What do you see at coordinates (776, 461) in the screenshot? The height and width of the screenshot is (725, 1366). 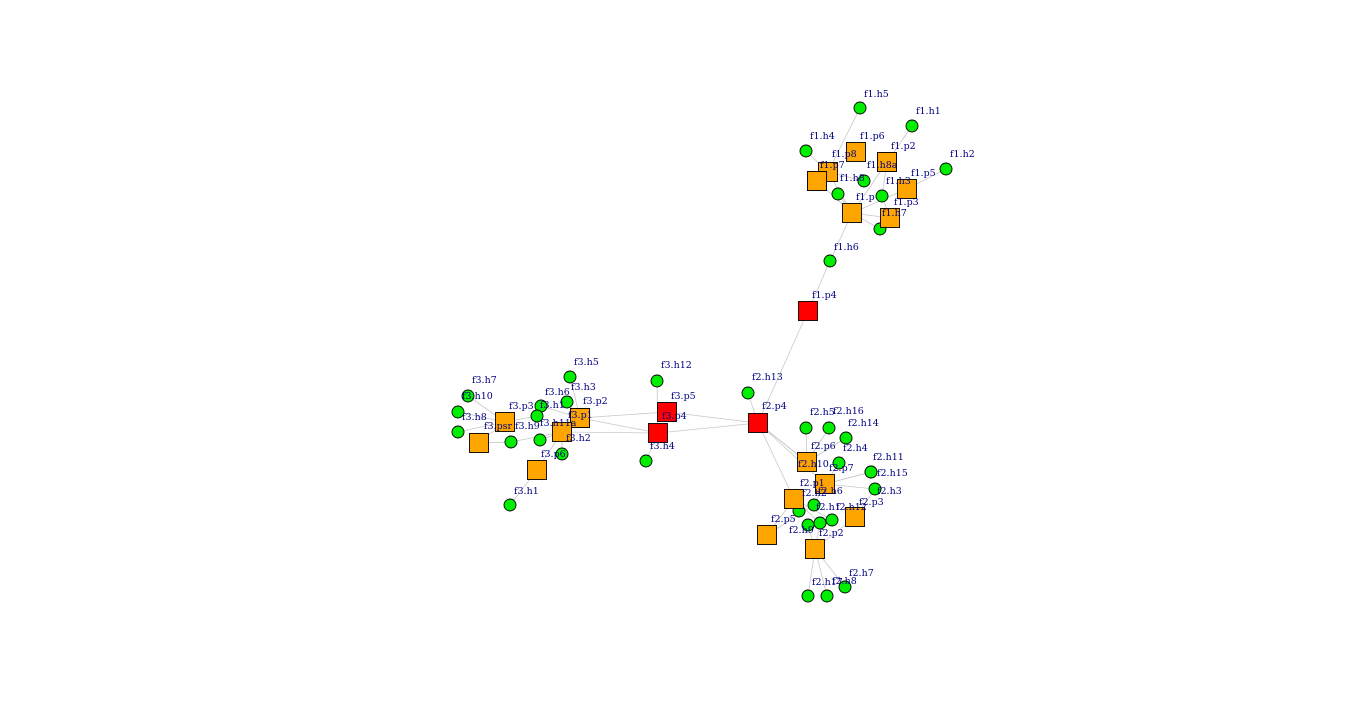 I see `edge-f2-p4-f2-p1` at bounding box center [776, 461].